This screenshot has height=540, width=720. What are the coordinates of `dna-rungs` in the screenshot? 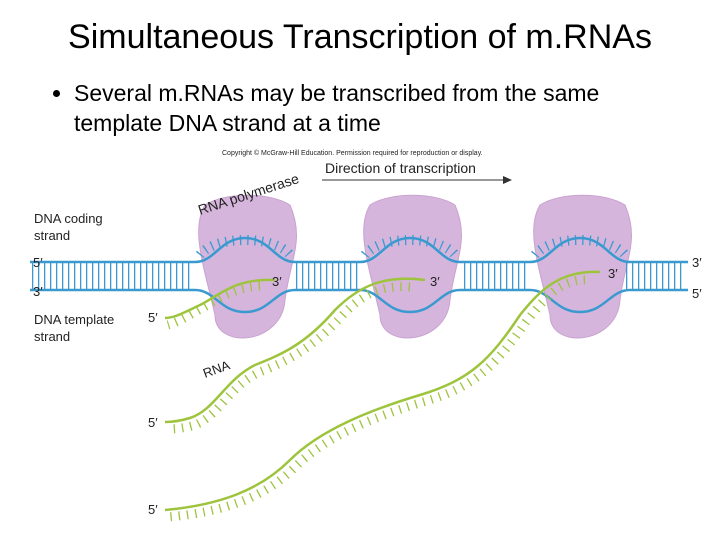 It's located at (359, 276).